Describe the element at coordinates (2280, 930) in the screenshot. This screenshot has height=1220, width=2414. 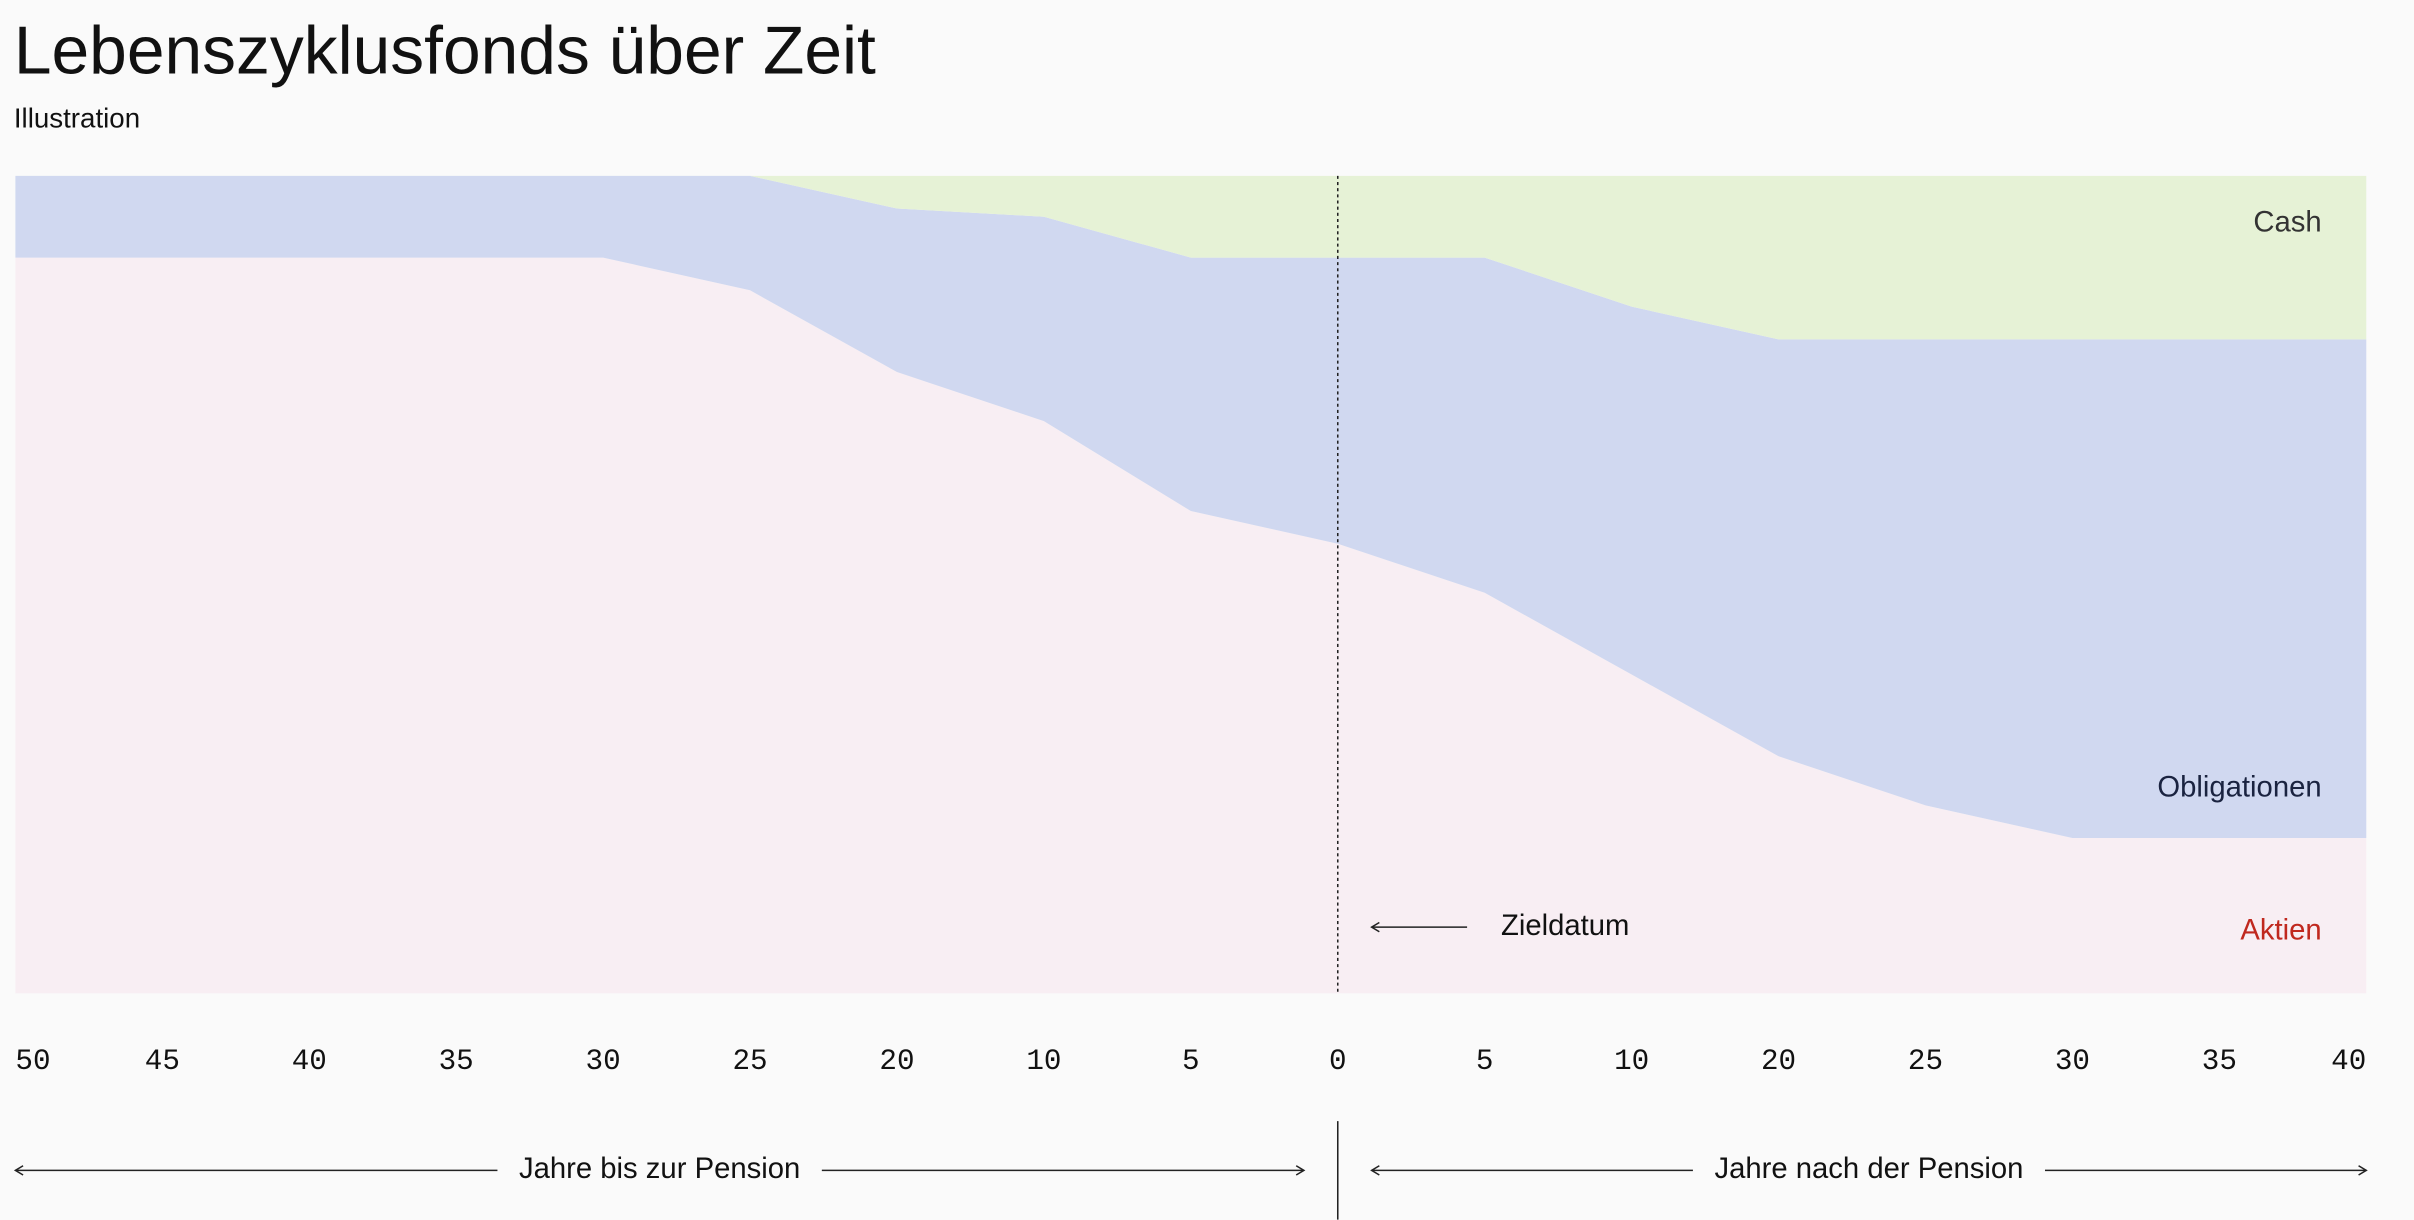
I see `series-label: Aktien` at that location.